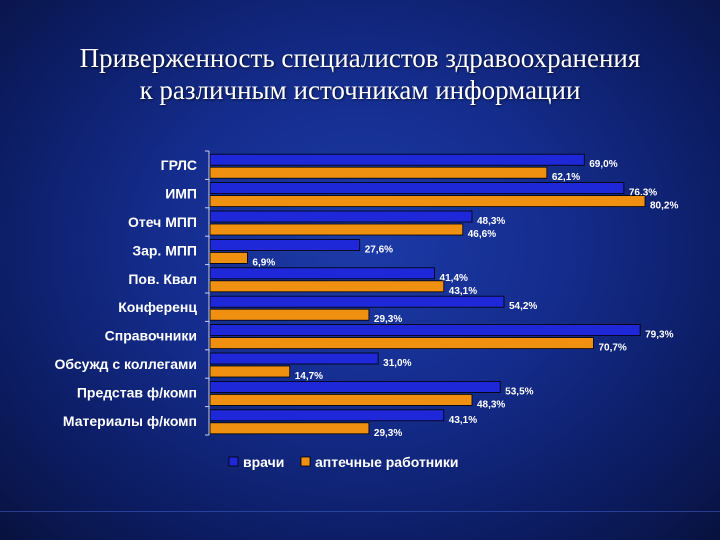 This screenshot has height=540, width=720. What do you see at coordinates (130, 421) in the screenshot?
I see `category-label: Материалы ф/комп` at bounding box center [130, 421].